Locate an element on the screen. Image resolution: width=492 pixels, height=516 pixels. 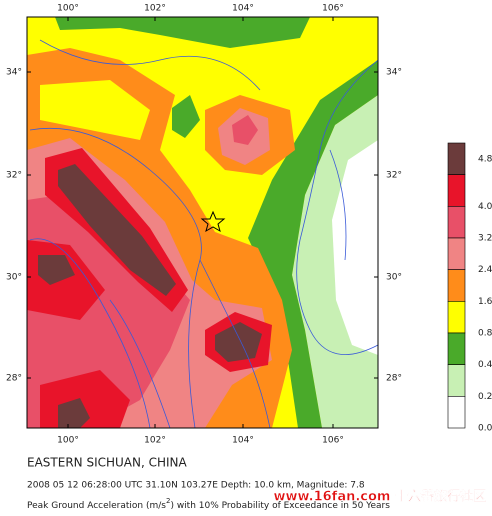
legend-label: 3.2 is located at coordinates (485, 239).